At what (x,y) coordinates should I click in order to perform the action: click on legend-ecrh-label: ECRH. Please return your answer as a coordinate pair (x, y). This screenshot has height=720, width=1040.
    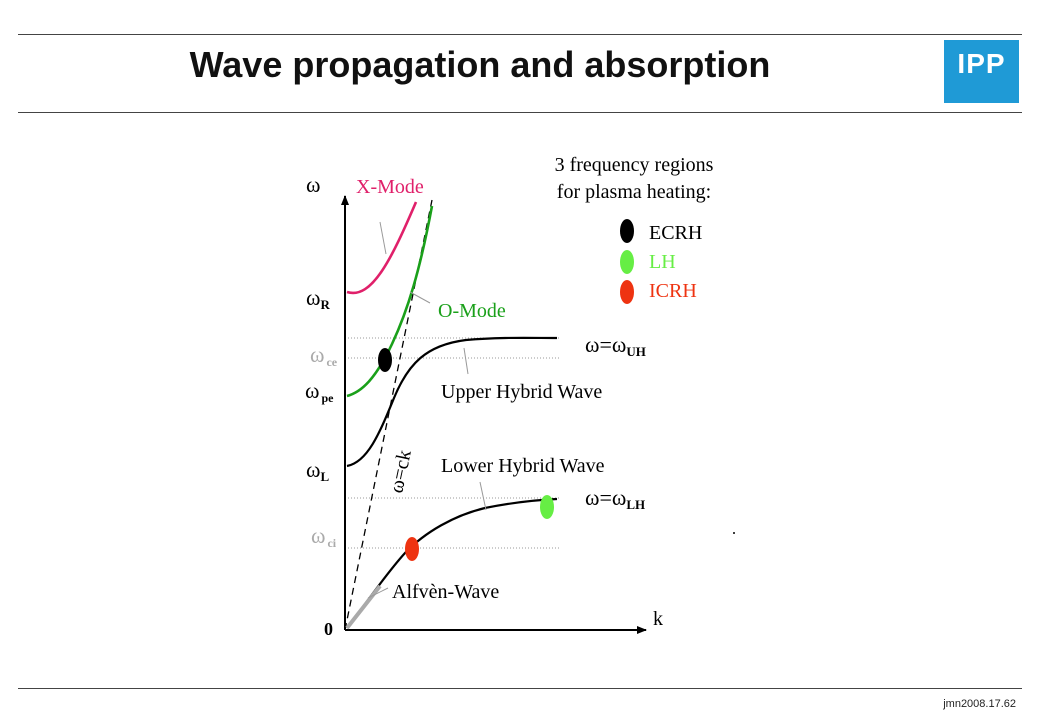
    Looking at the image, I should click on (675, 233).